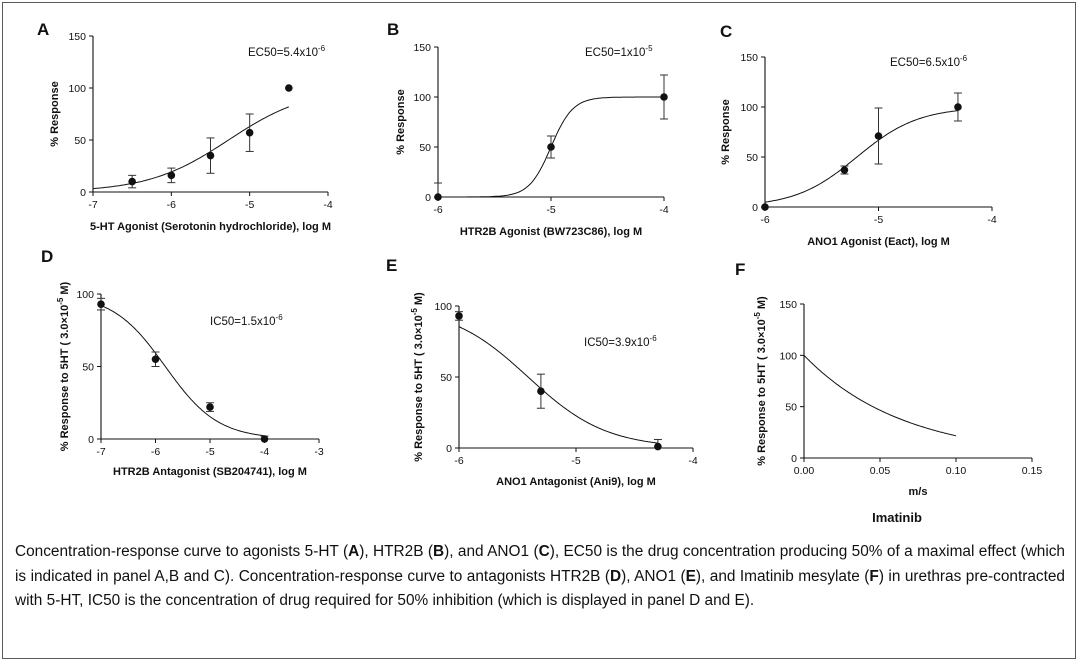 Image resolution: width=1080 pixels, height=663 pixels. Describe the element at coordinates (544, 551) in the screenshot. I see `caption-panel-ref: C` at that location.